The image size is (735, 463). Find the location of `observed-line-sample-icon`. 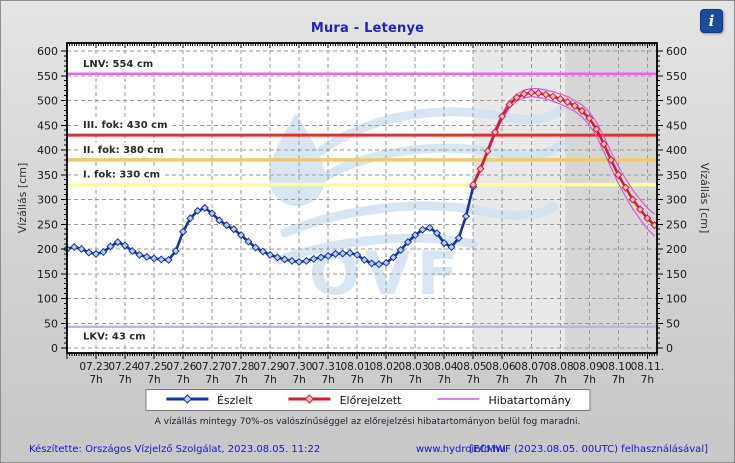

observed-line-sample-icon is located at coordinates (187, 400).